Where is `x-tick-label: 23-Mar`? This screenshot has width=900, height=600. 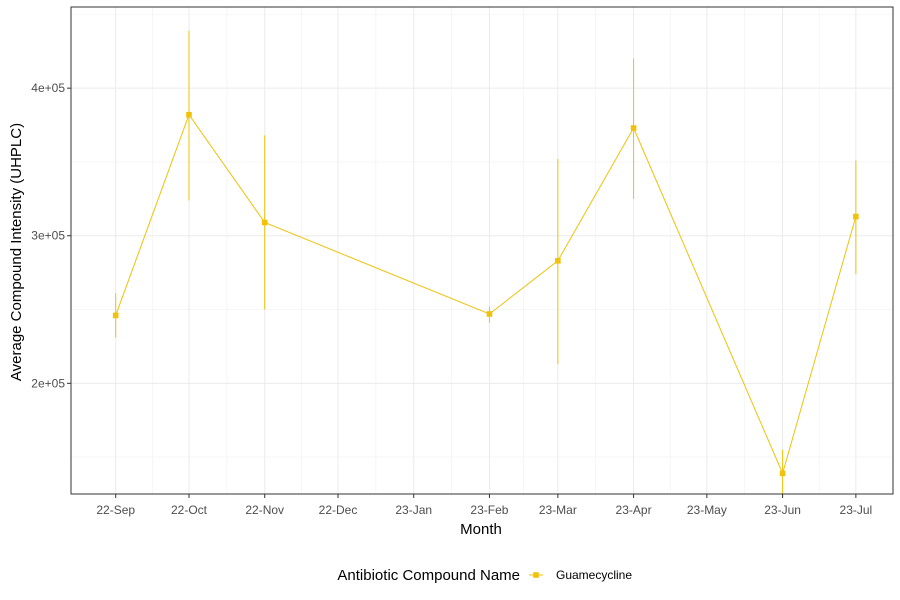
x-tick-label: 23-Mar is located at coordinates (558, 510).